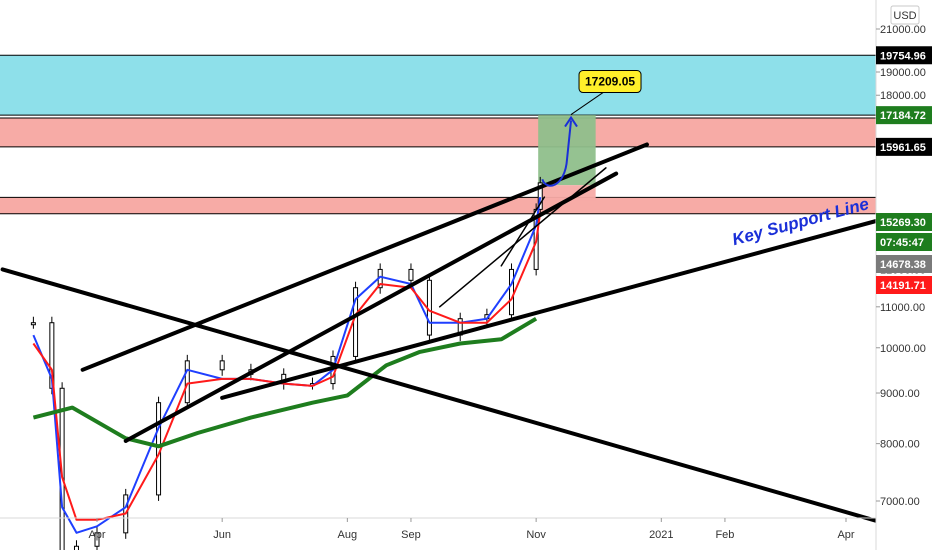 The image size is (932, 550). Describe the element at coordinates (661, 535) in the screenshot. I see `x-tick-label: 2021` at that location.